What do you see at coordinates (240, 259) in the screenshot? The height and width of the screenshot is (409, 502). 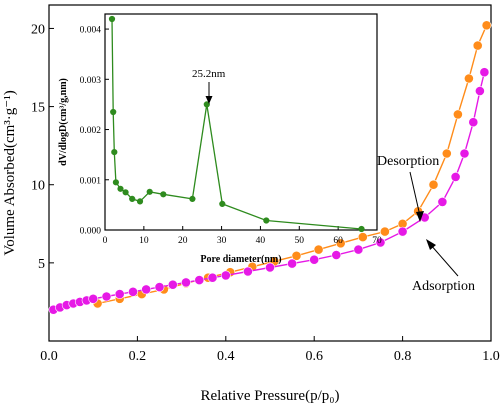 I see `inset-x-axis-title: Pore diameter(nm)` at bounding box center [240, 259].